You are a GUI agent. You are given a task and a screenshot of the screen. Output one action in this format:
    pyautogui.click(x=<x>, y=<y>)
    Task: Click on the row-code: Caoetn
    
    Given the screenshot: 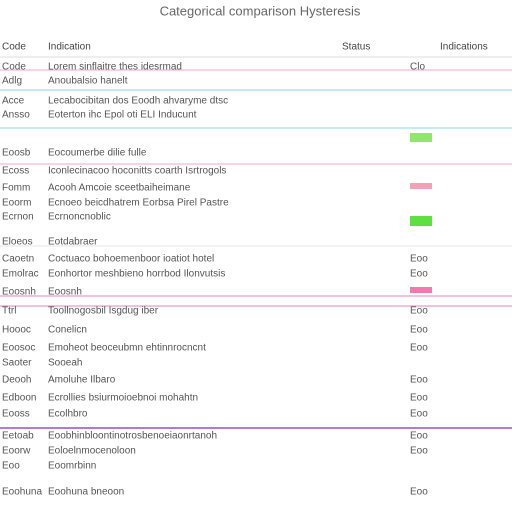 What is the action you would take?
    pyautogui.click(x=18, y=259)
    